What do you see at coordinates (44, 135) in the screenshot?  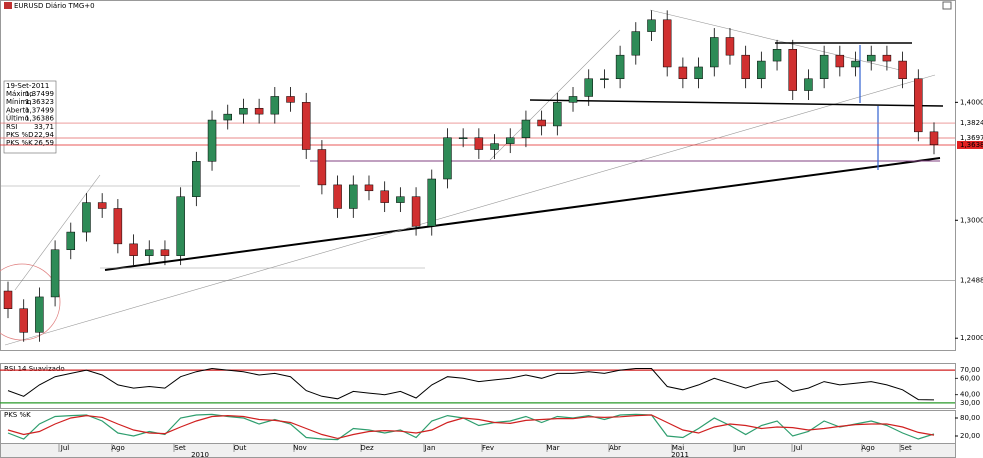 I see `info-value: 22,94` at bounding box center [44, 135].